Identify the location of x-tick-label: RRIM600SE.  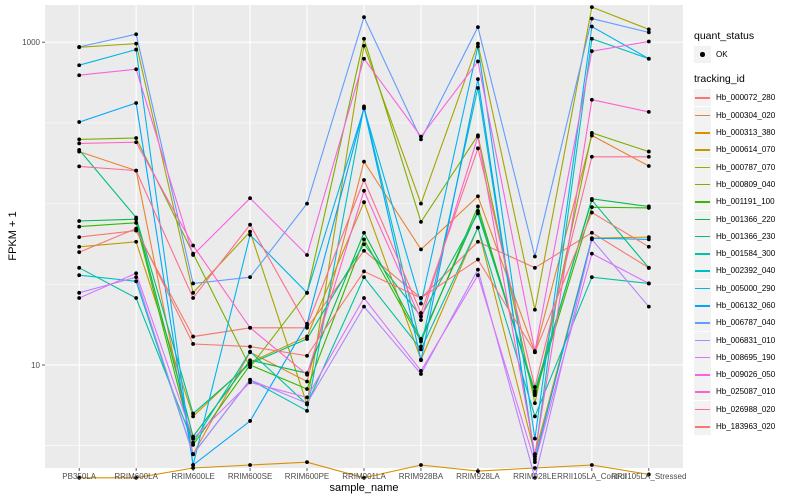
(250, 476).